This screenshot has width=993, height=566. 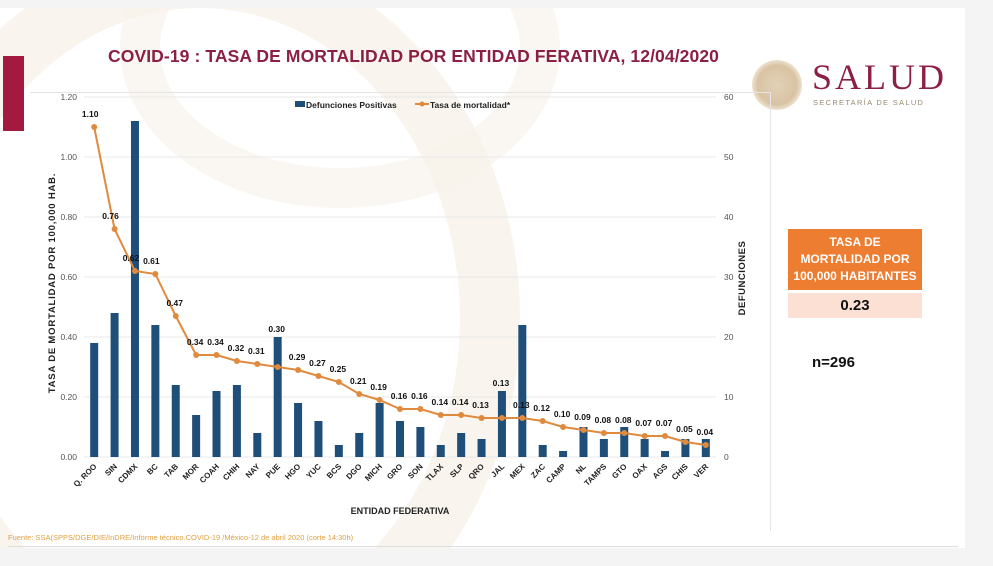 I want to click on bar-tlax, so click(x=440, y=451).